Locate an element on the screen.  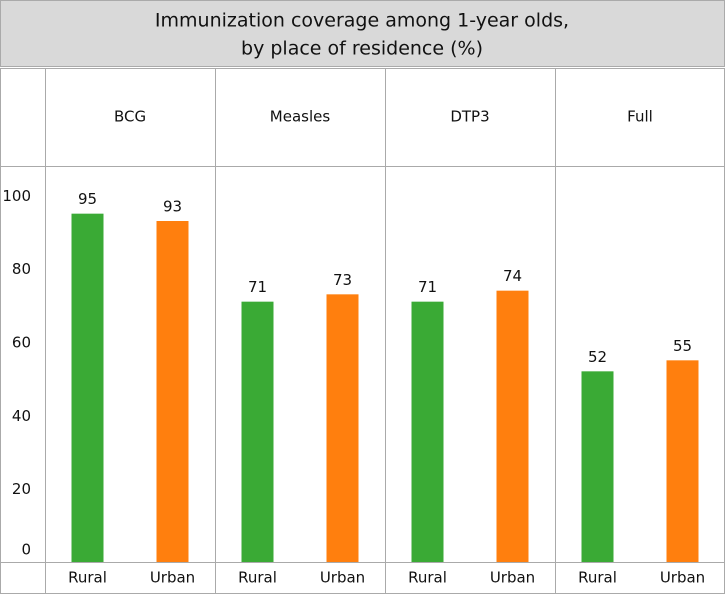
data-label: 73 is located at coordinates (342, 280).